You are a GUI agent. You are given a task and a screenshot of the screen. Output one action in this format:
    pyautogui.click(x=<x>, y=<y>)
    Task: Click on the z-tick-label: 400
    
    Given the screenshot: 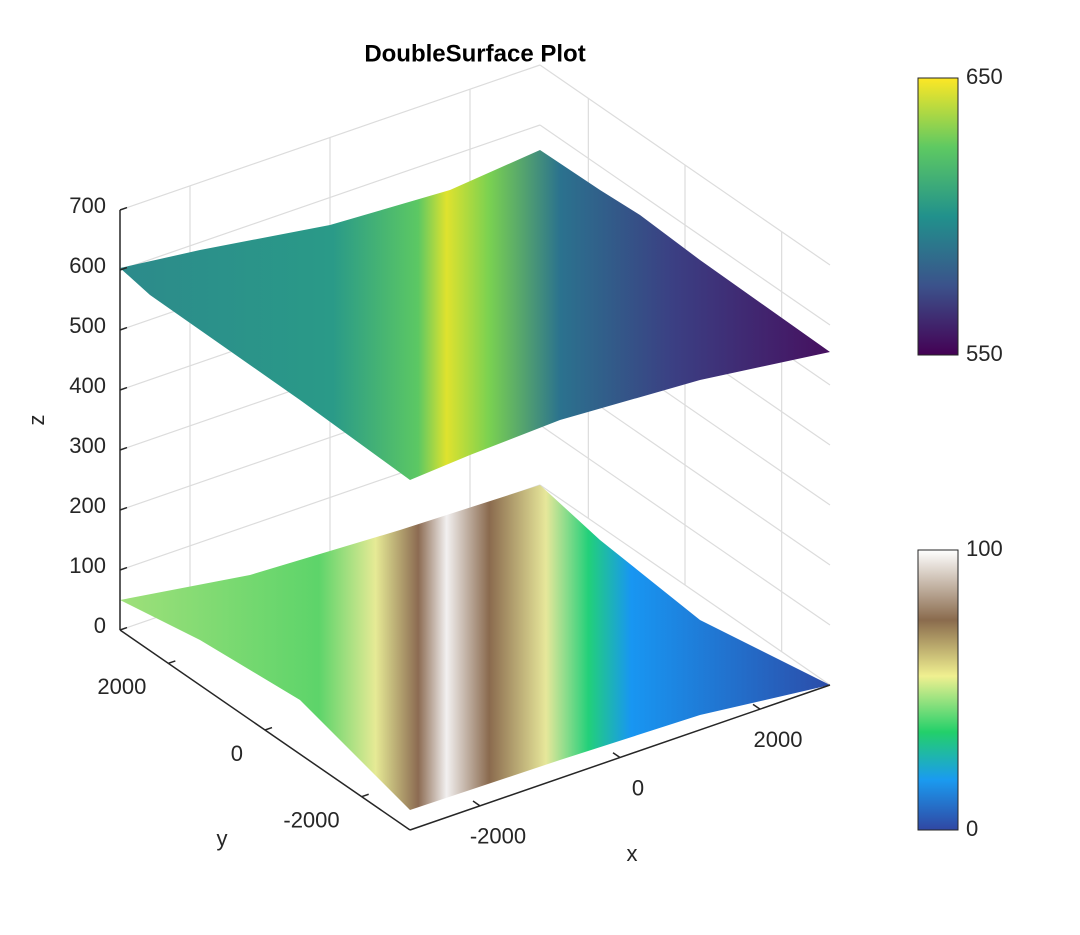 What is the action you would take?
    pyautogui.click(x=87, y=385)
    